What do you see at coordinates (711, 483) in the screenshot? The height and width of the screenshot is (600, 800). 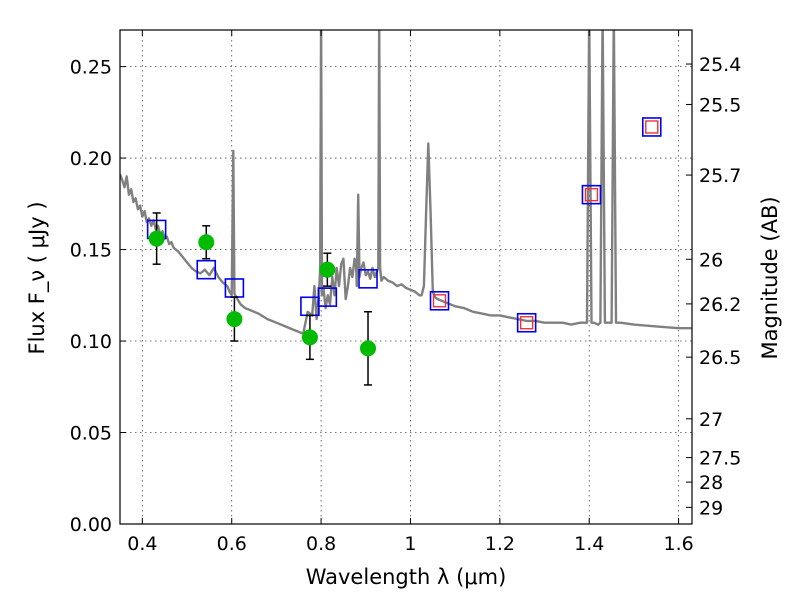 I see `right-tick-label: 28` at bounding box center [711, 483].